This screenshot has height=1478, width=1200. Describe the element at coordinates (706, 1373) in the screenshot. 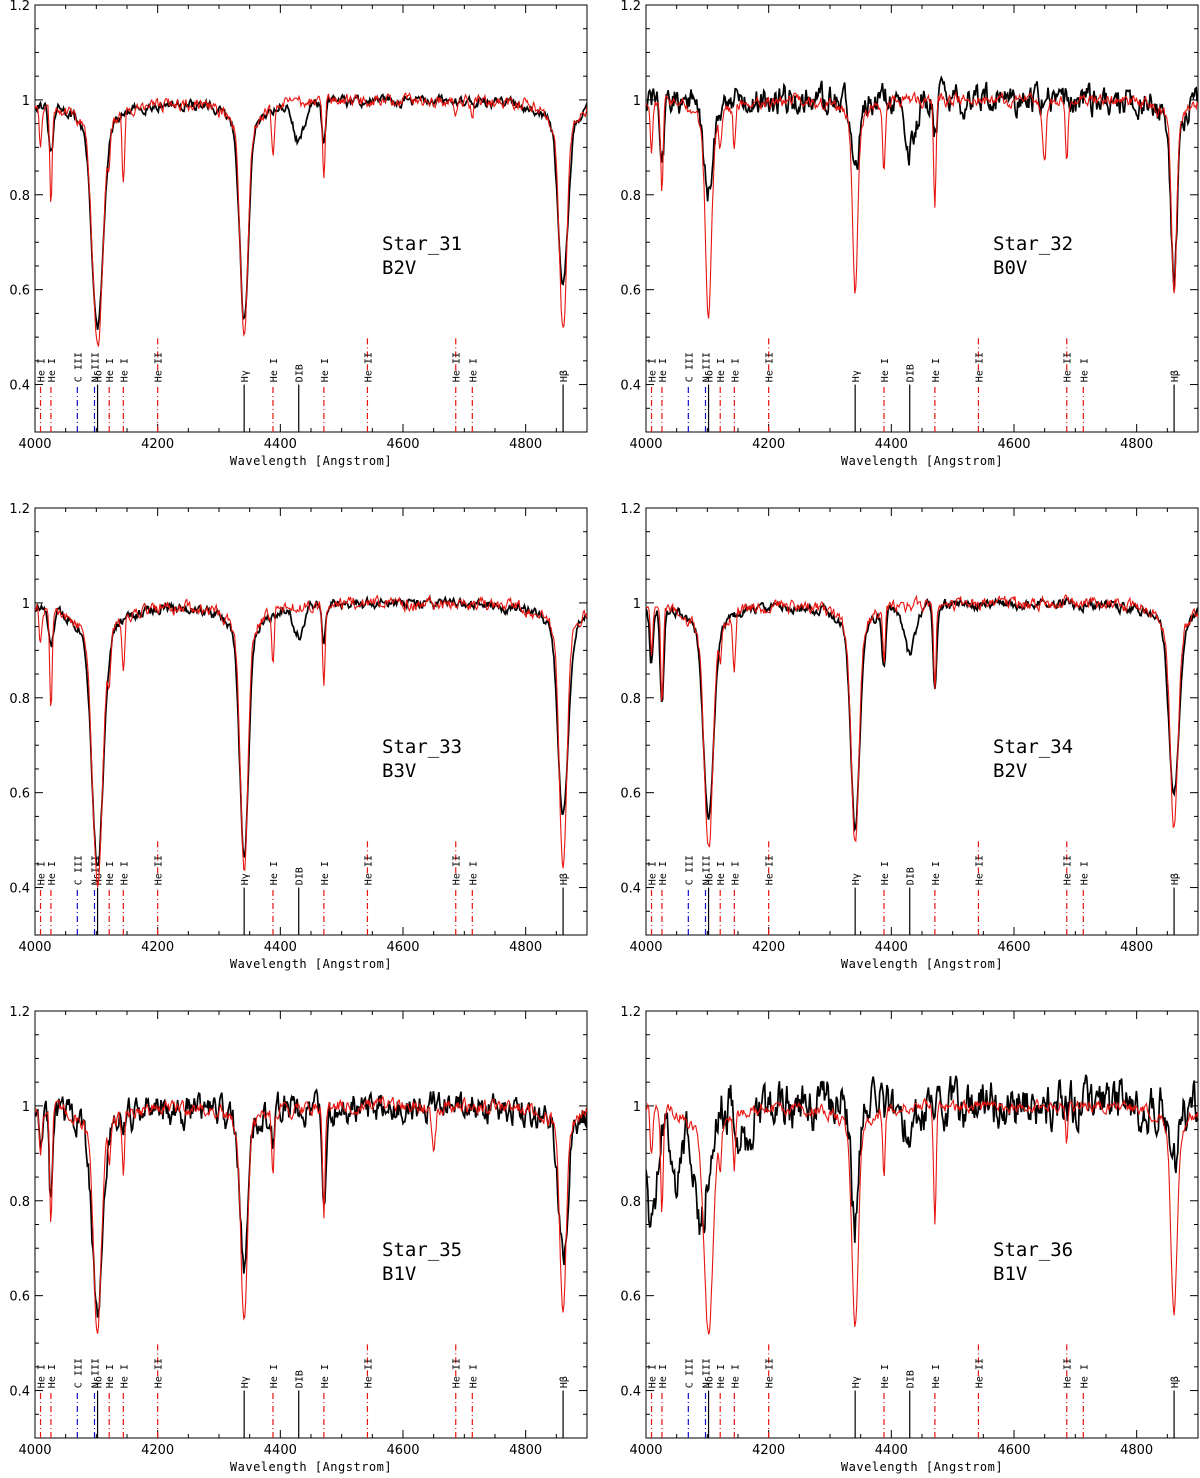

I see `line-marker-label: N III` at that location.